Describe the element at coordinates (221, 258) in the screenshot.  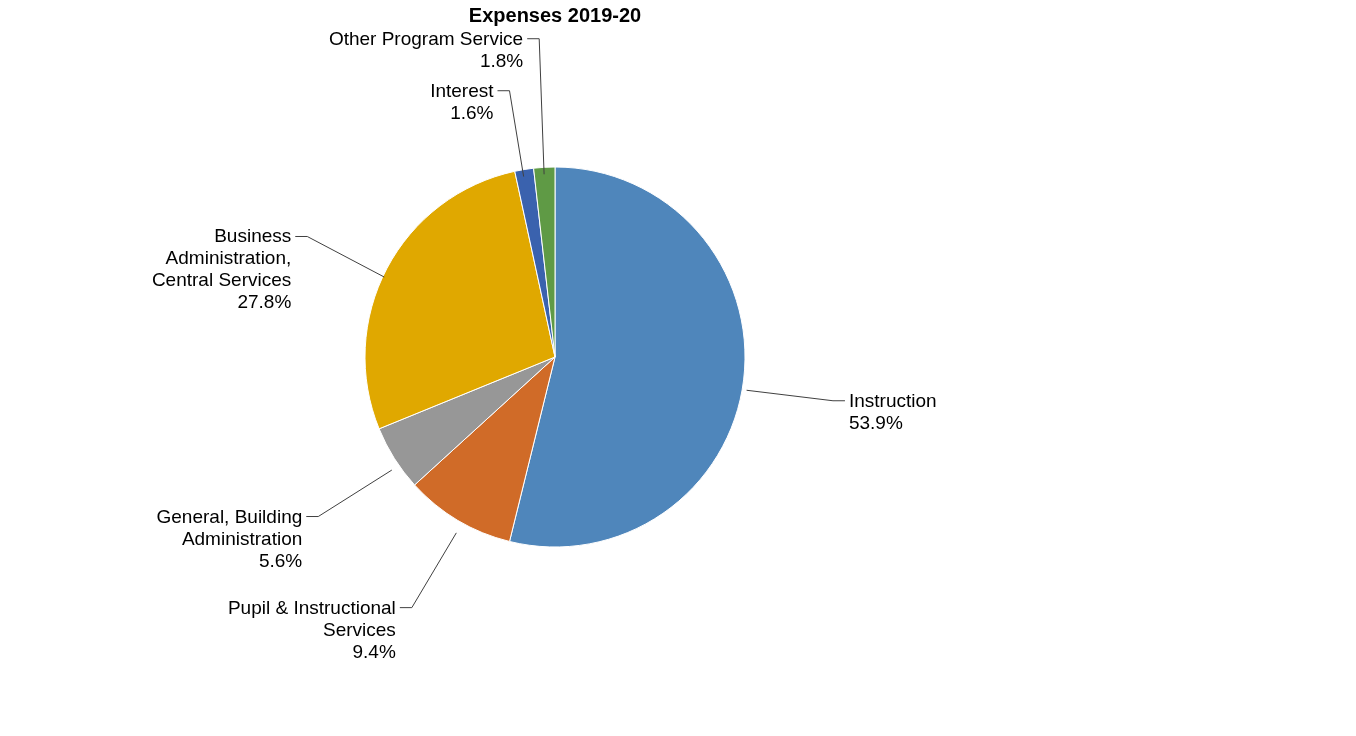
I see `slice-label: Business Administration, Central Services` at that location.